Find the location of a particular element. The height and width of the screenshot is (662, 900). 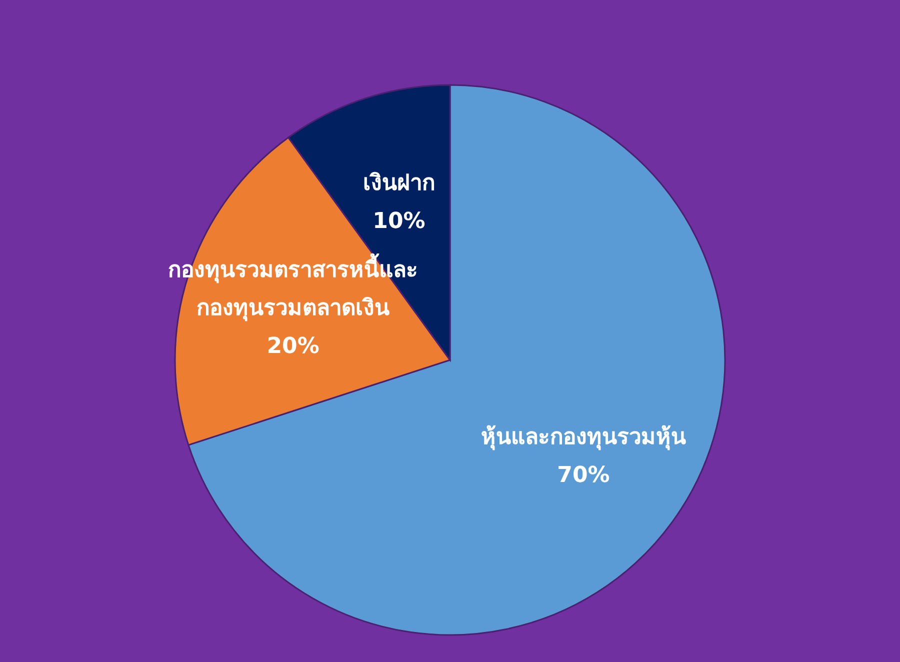

slice-label: เงินฝาก is located at coordinates (399, 183).